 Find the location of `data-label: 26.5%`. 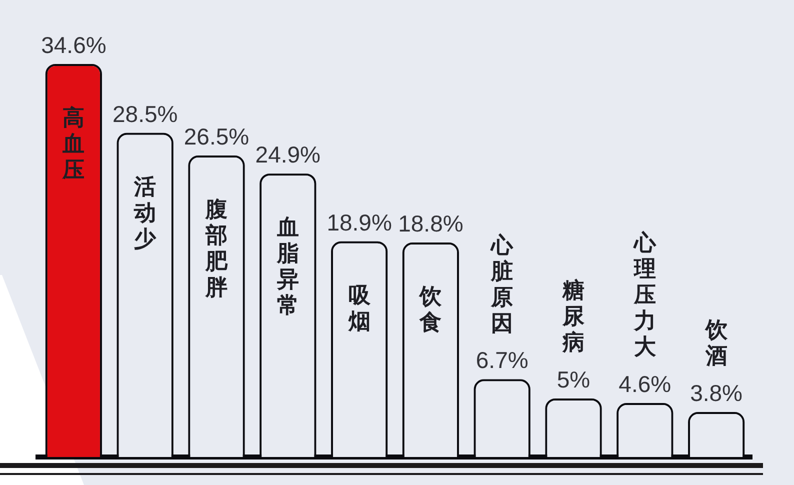

data-label: 26.5% is located at coordinates (217, 136).